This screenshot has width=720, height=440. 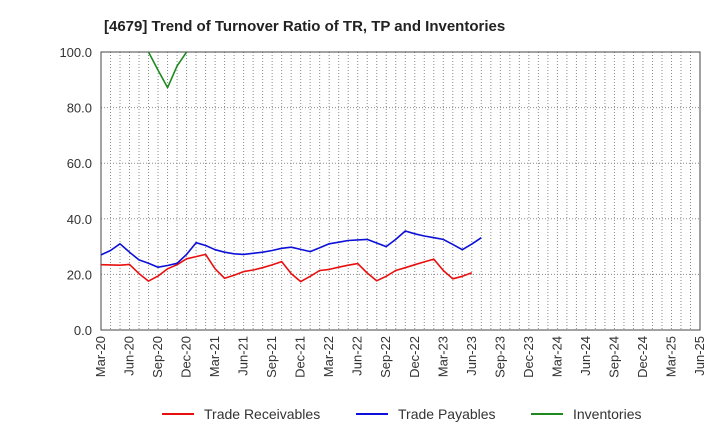 I want to click on x-tick-label: Mar-23, so click(x=442, y=356).